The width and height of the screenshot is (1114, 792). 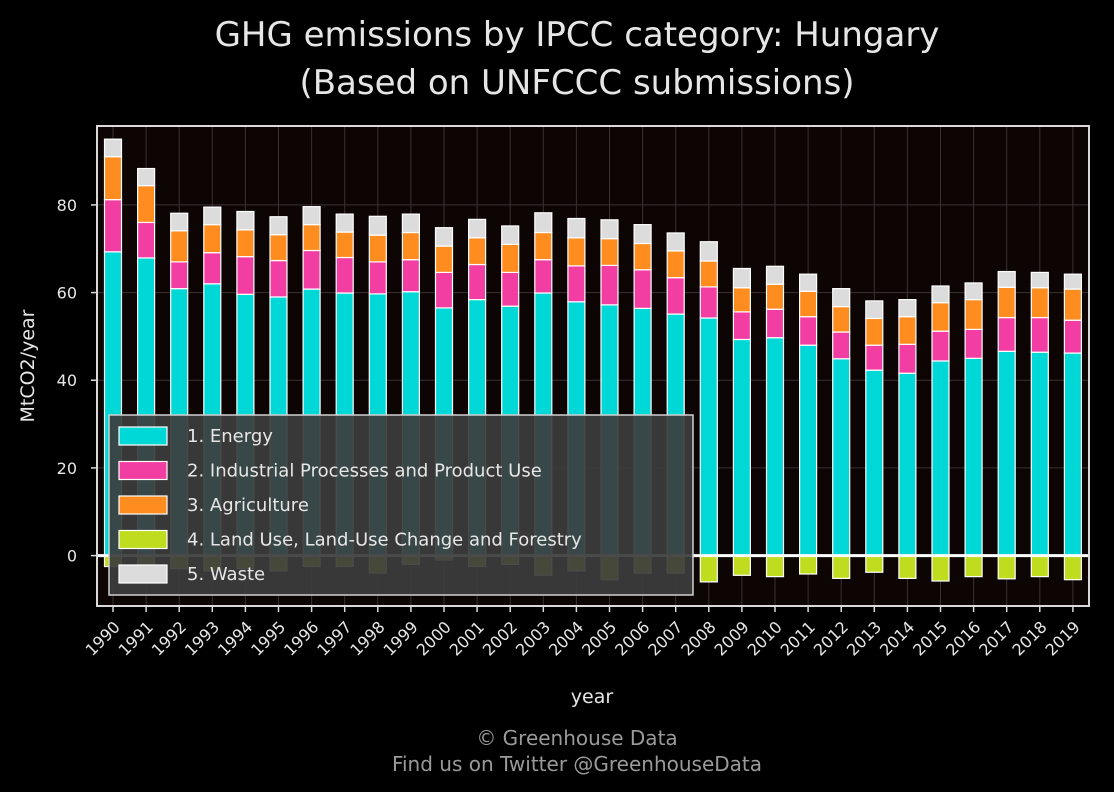 What do you see at coordinates (230, 436) in the screenshot?
I see `legend-label-1: 1. Energy` at bounding box center [230, 436].